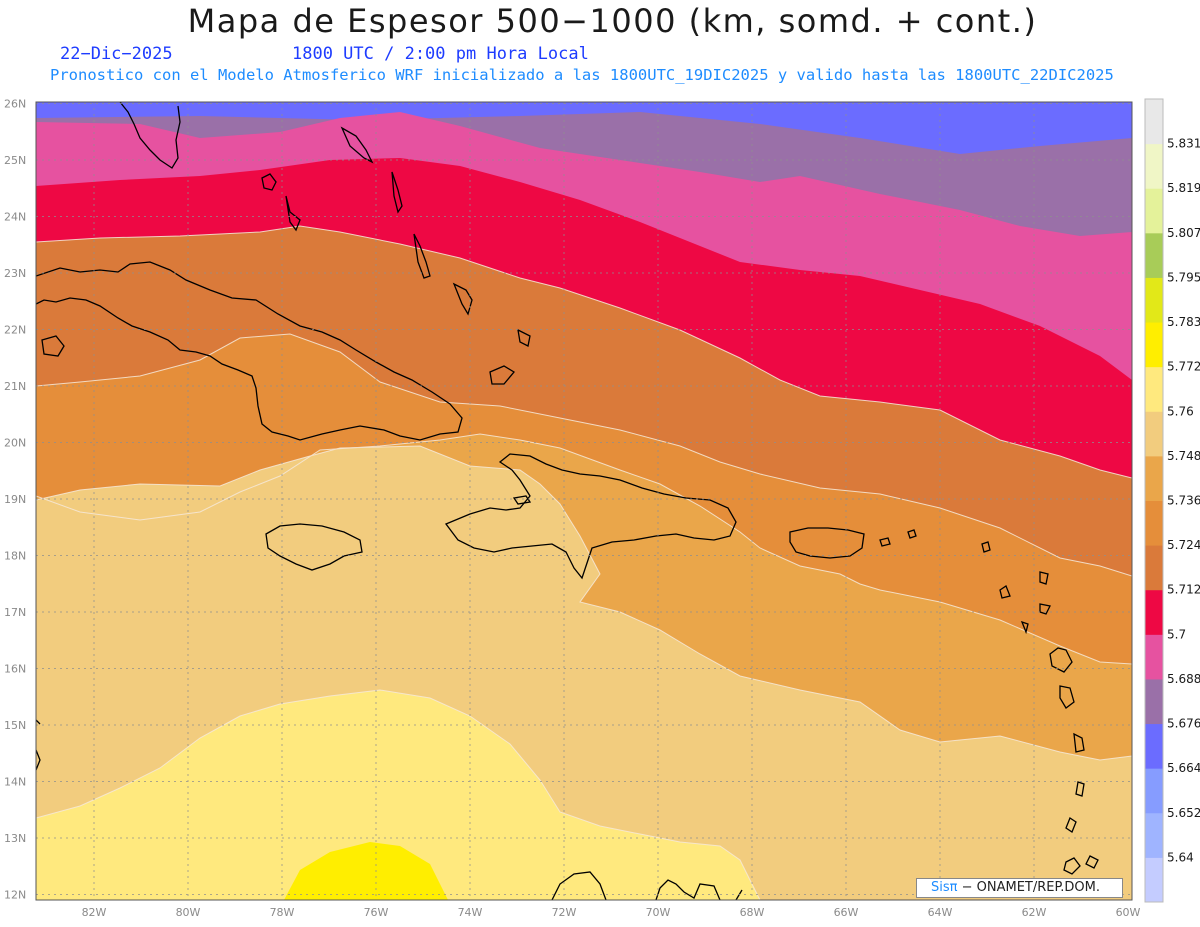  What do you see at coordinates (1183, 233) in the screenshot?
I see `colorbar-level-label: 5.807` at bounding box center [1183, 233].